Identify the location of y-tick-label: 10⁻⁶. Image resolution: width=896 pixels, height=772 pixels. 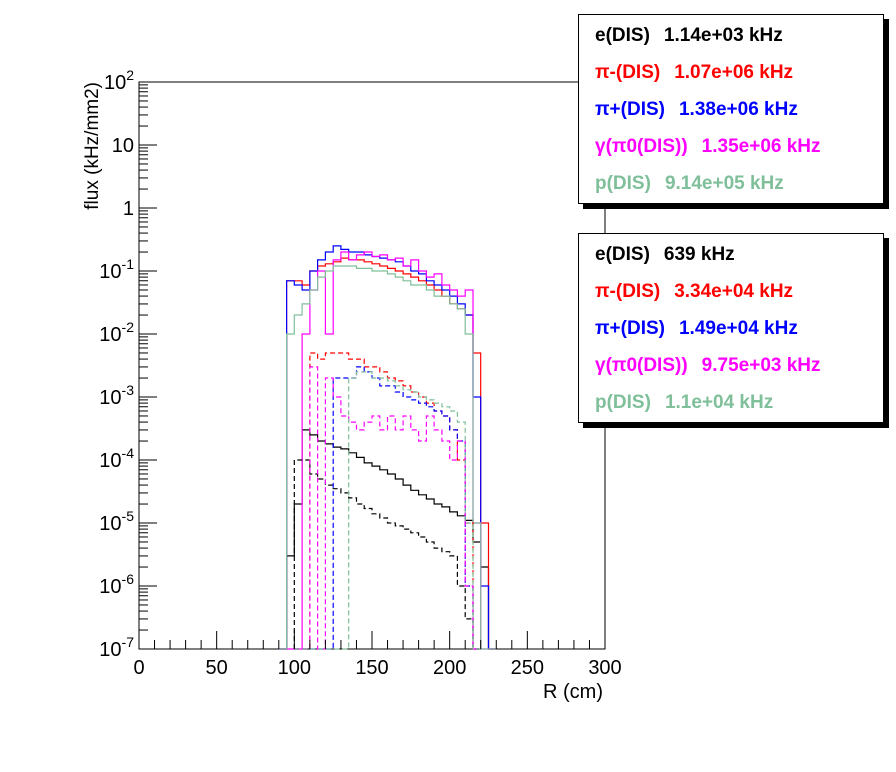
(116, 584).